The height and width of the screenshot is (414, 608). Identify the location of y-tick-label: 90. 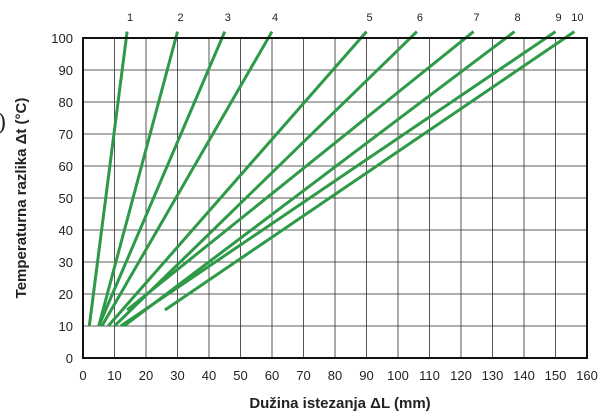
(66, 70).